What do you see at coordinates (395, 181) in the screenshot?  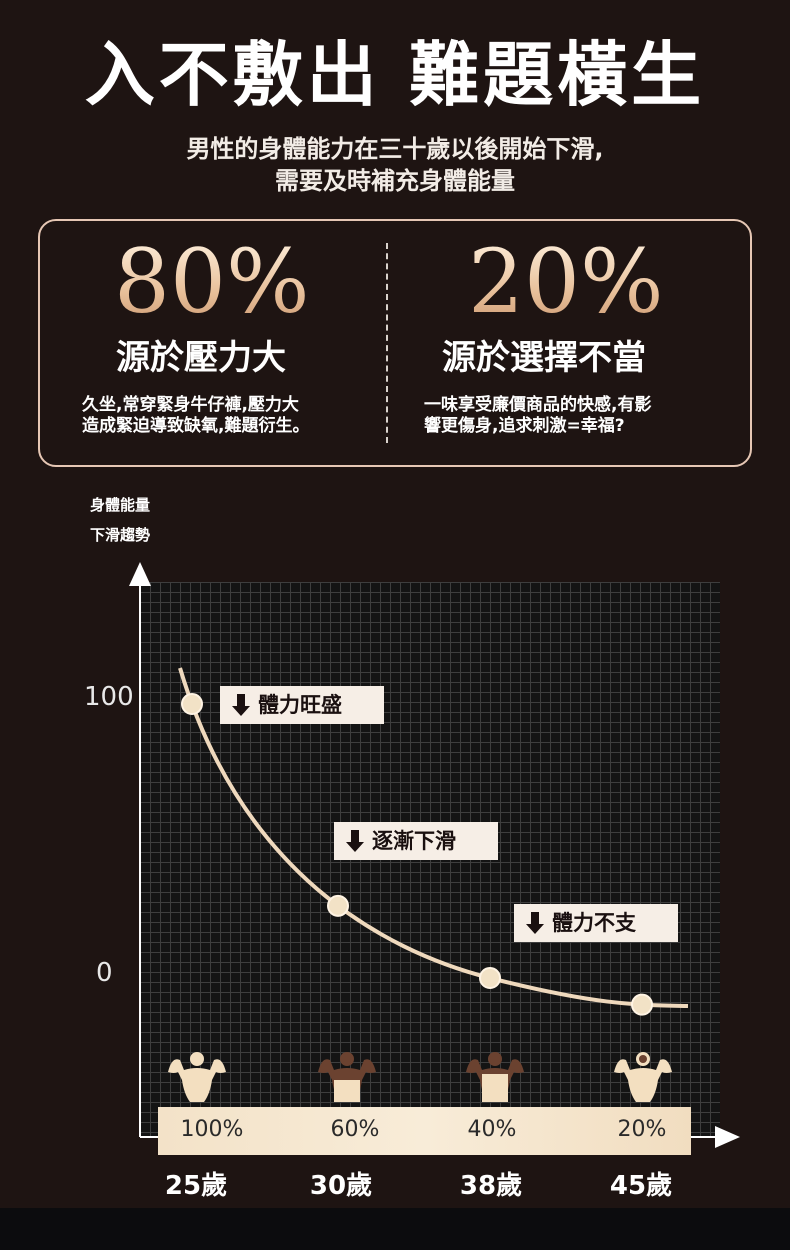 I see `subtitle-line-2: 需要及時補充身體能量` at bounding box center [395, 181].